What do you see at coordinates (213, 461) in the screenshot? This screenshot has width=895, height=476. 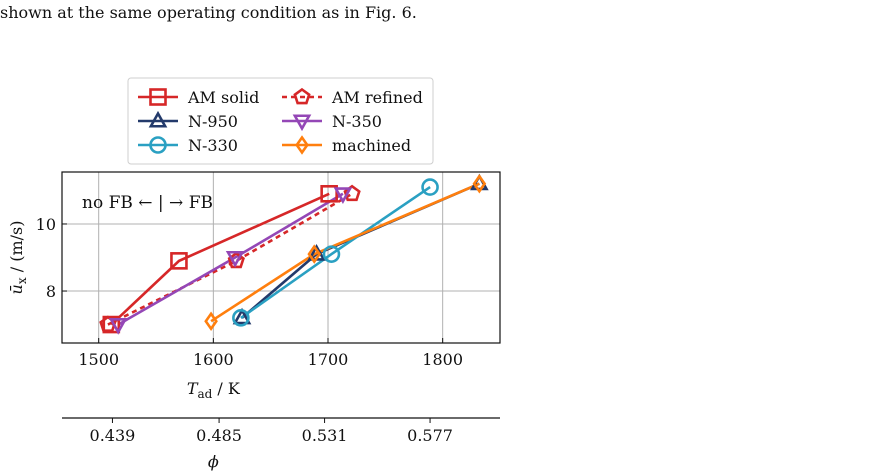 I see `secondary-axis-label: ϕ` at bounding box center [213, 461].